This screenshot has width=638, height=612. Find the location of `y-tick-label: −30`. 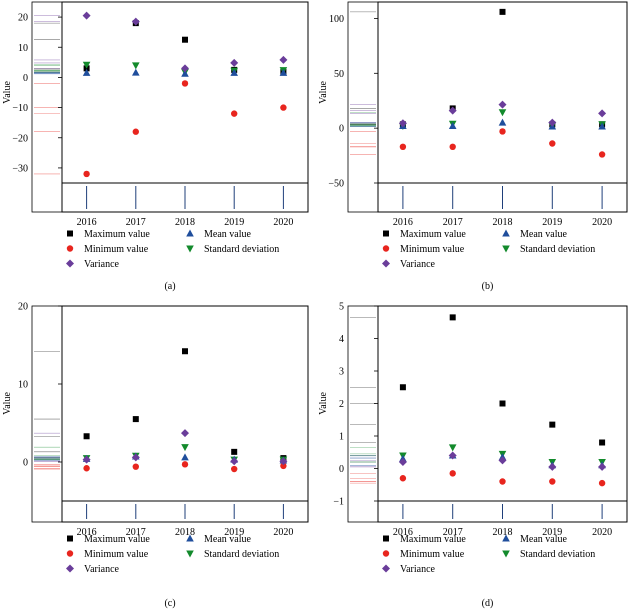

y-tick-label: −30 is located at coordinates (20, 168).